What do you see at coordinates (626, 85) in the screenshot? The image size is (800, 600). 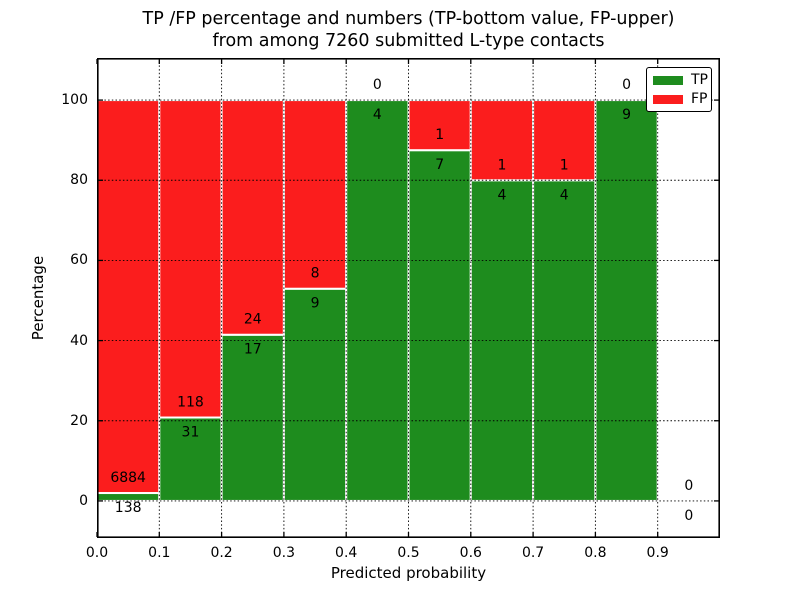 I see `fp-count-label-8: 0` at bounding box center [626, 85].